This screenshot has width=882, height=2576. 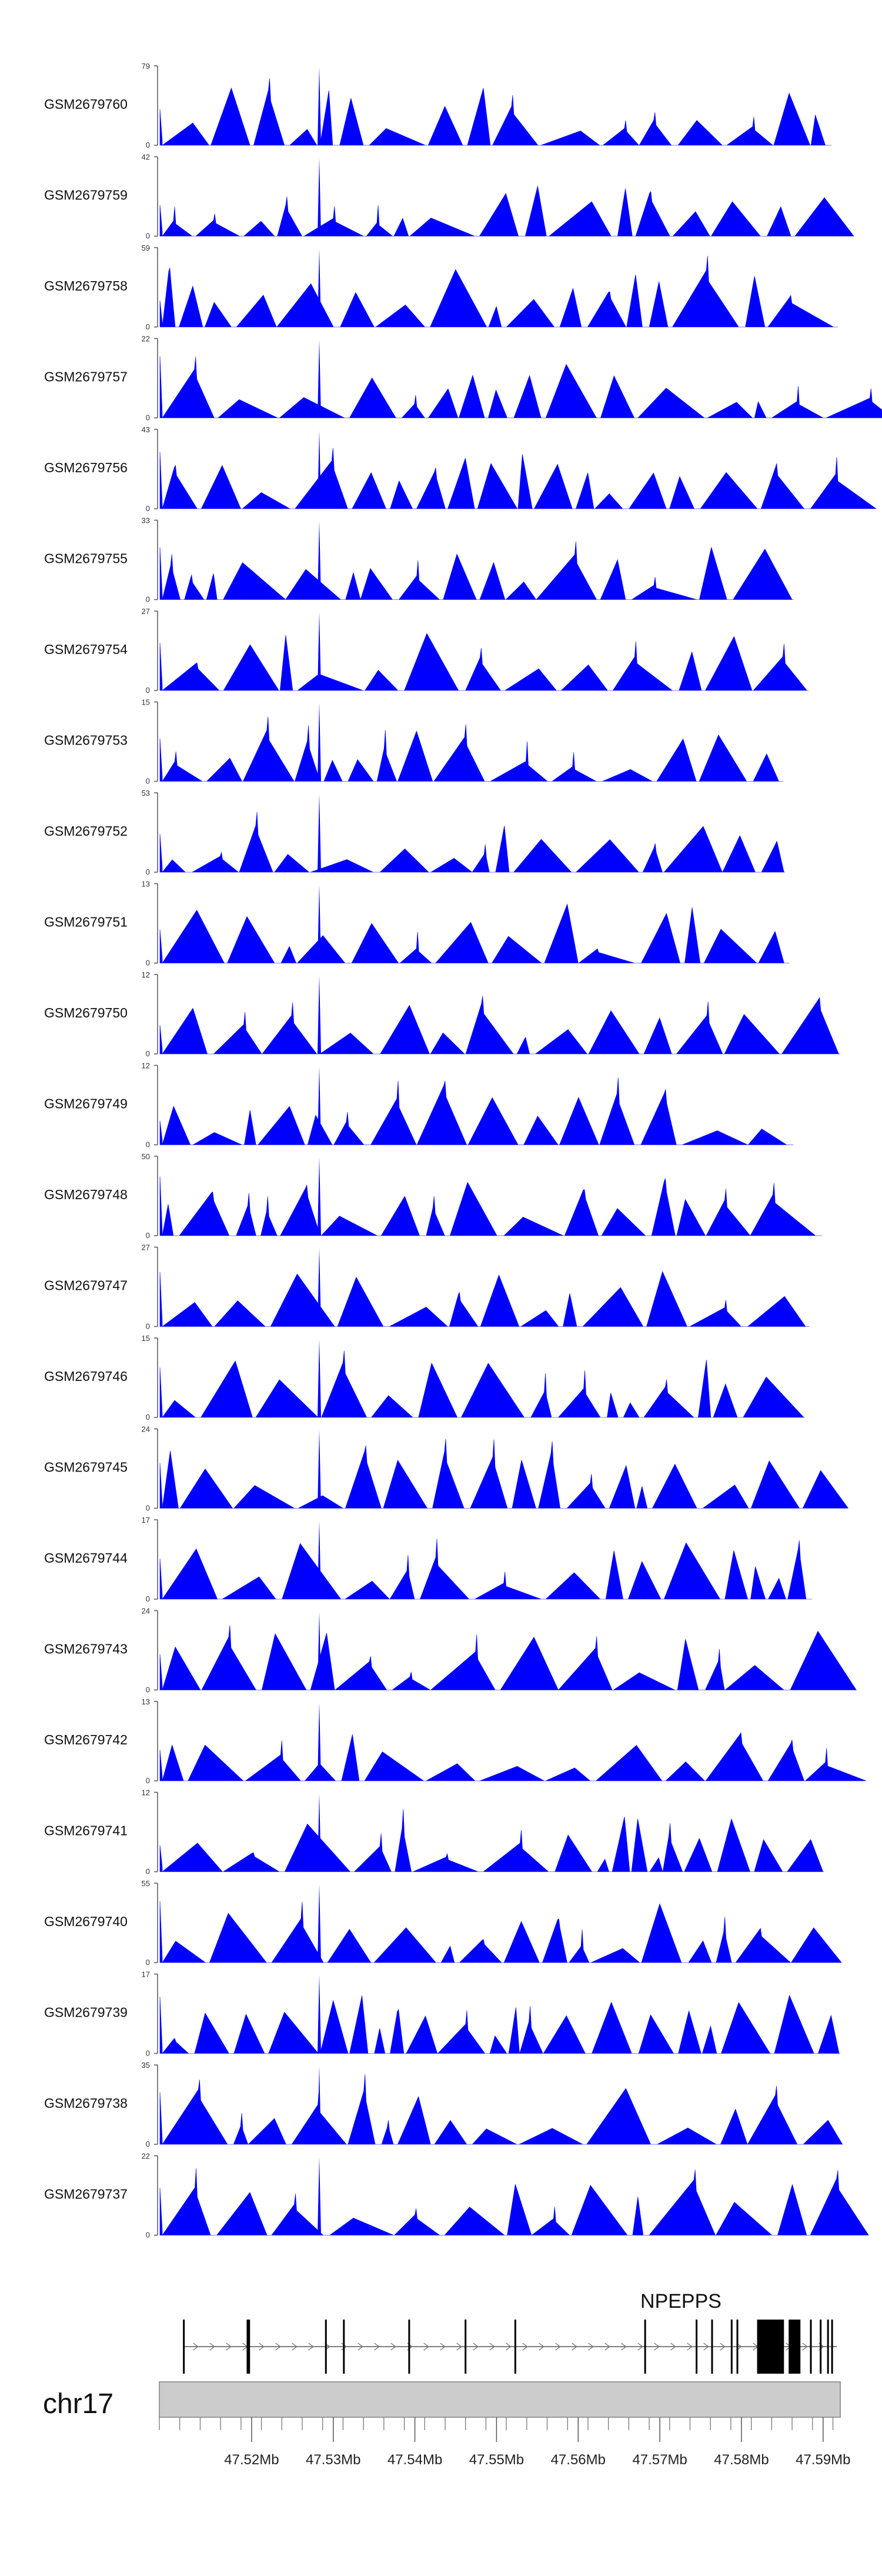 I want to click on x-tick-label: 47.52Mb, so click(x=251, y=2460).